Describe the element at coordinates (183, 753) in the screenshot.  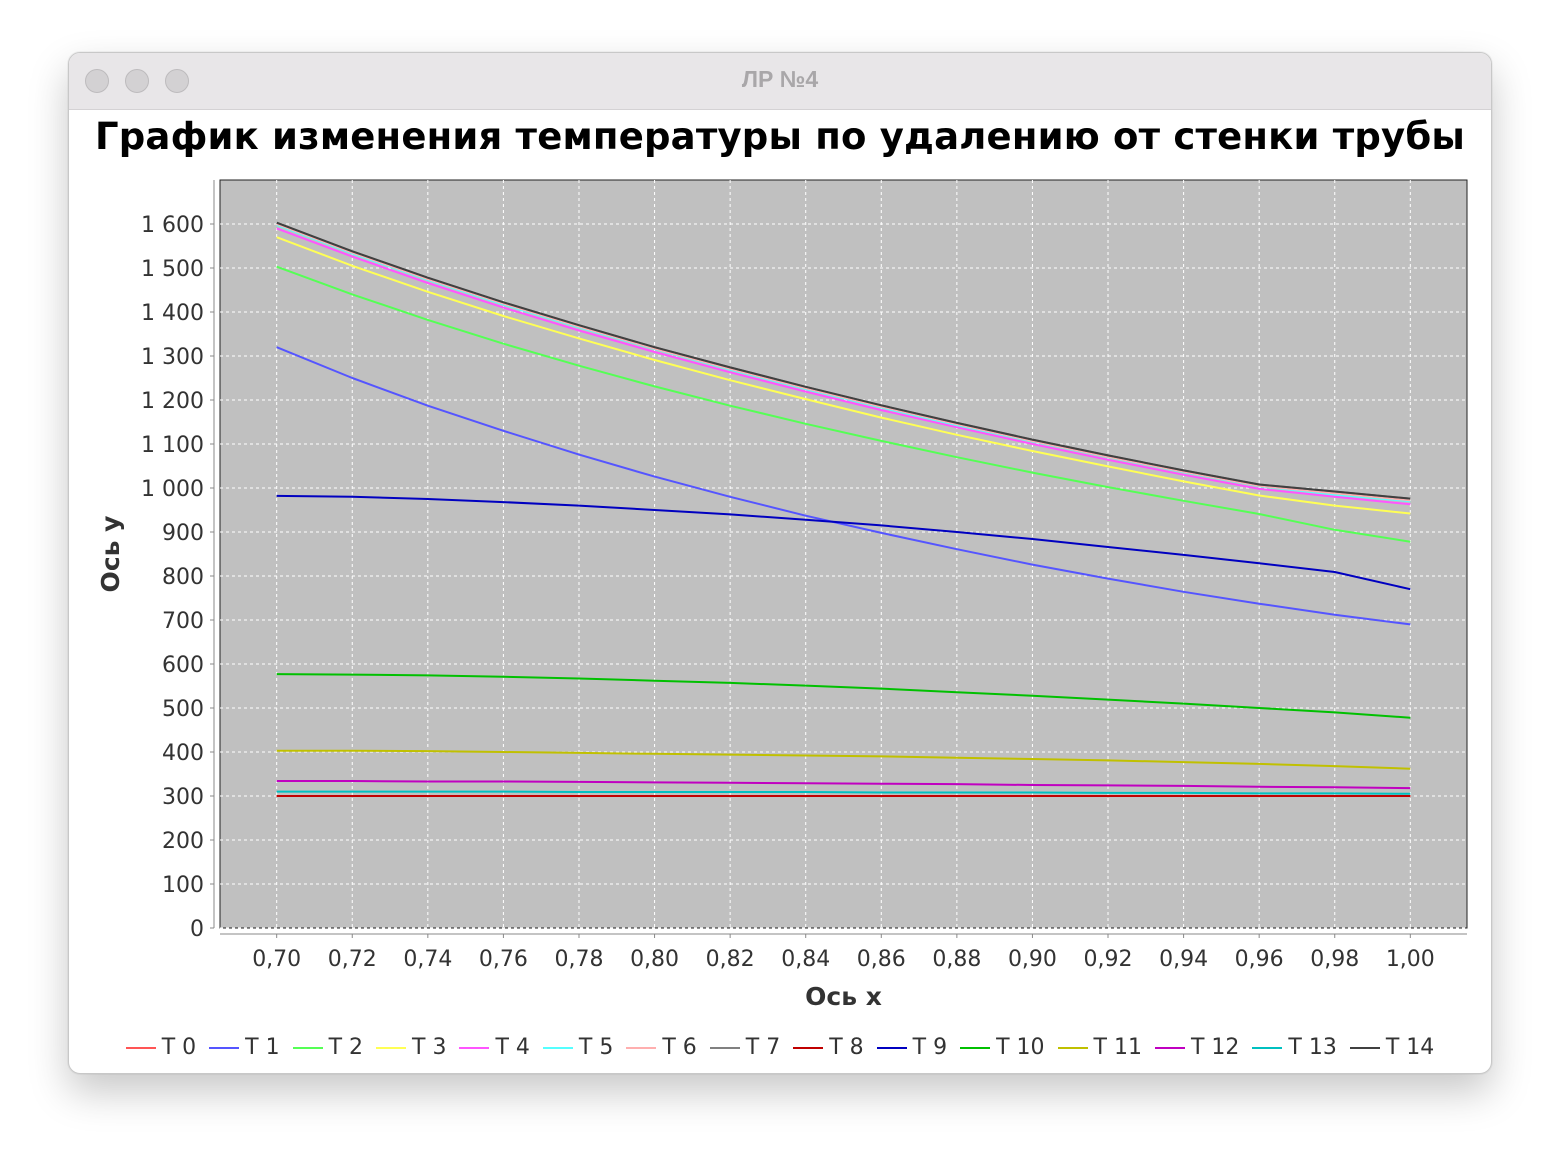
I see `y-tick-label: 400` at that location.